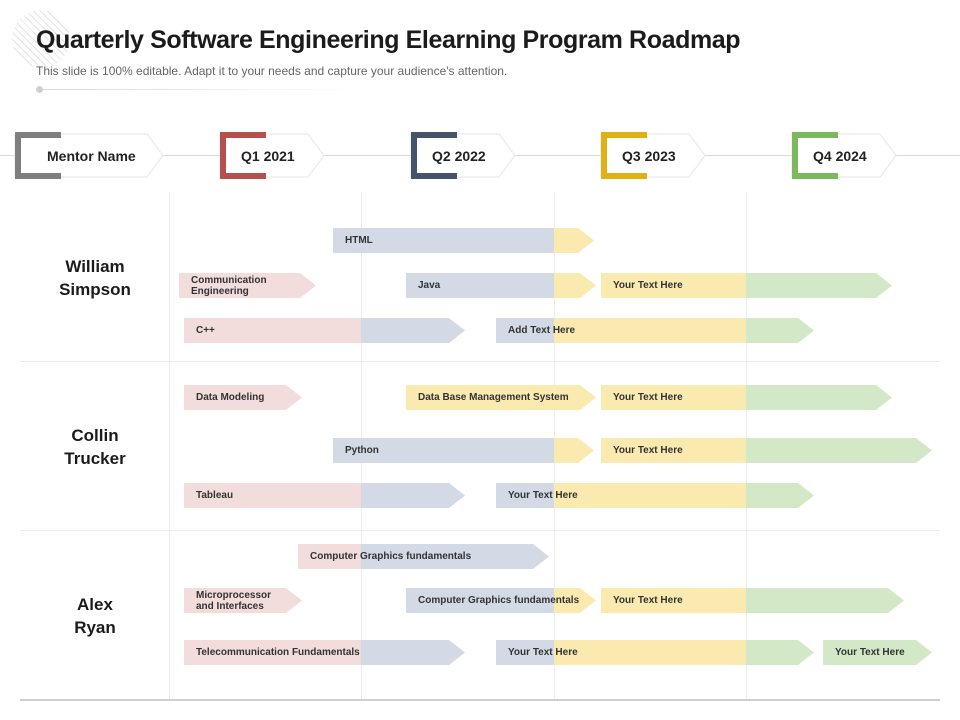  I want to click on task-bar: Java, so click(501, 285).